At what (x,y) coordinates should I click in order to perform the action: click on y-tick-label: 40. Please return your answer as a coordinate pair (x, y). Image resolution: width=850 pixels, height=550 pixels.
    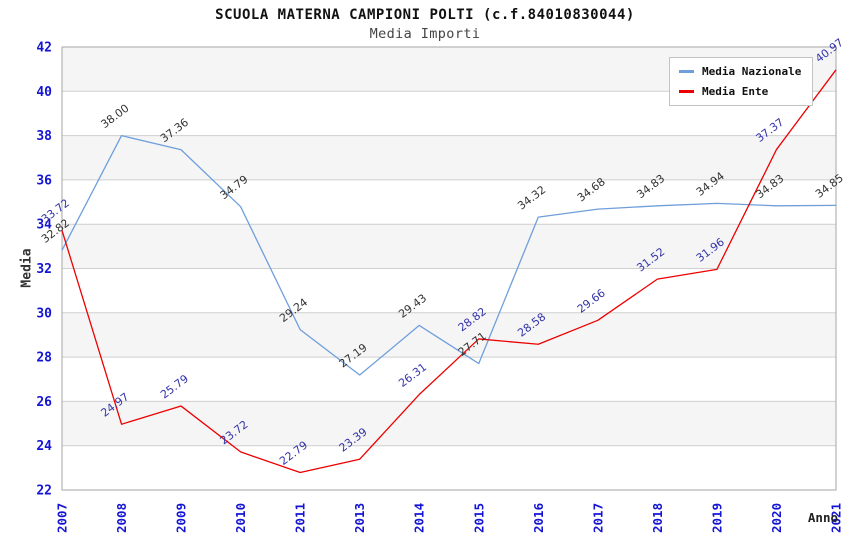
    Looking at the image, I should click on (44, 92).